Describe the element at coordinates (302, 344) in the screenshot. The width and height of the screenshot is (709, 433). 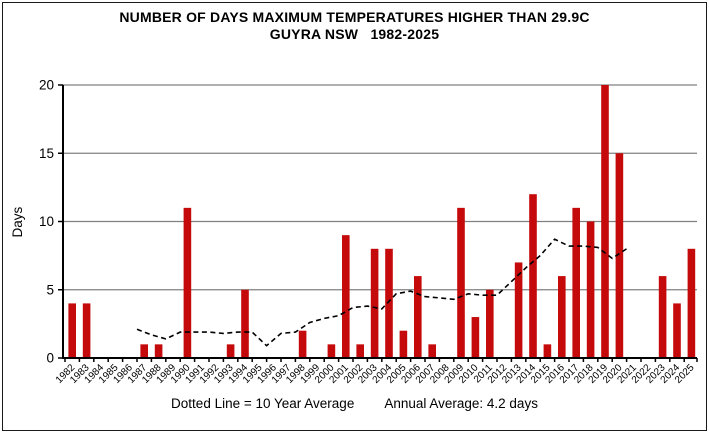
I see `bar-1998` at that location.